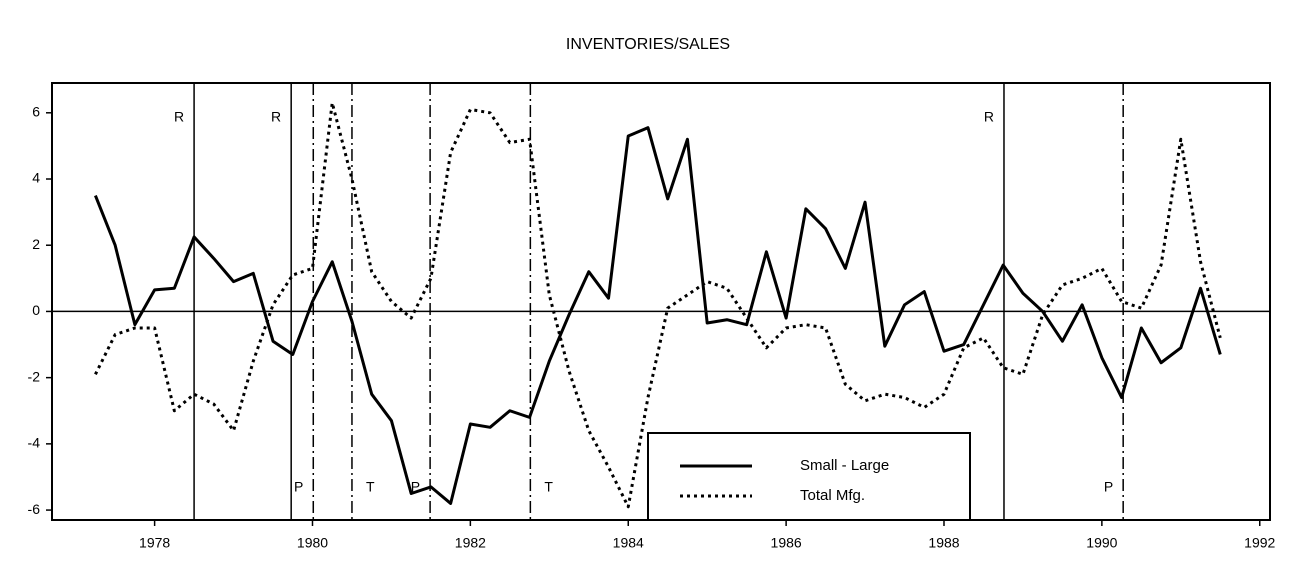 Image resolution: width=1296 pixels, height=574 pixels. Describe the element at coordinates (154, 543) in the screenshot. I see `x-tick-label: 1978` at that location.